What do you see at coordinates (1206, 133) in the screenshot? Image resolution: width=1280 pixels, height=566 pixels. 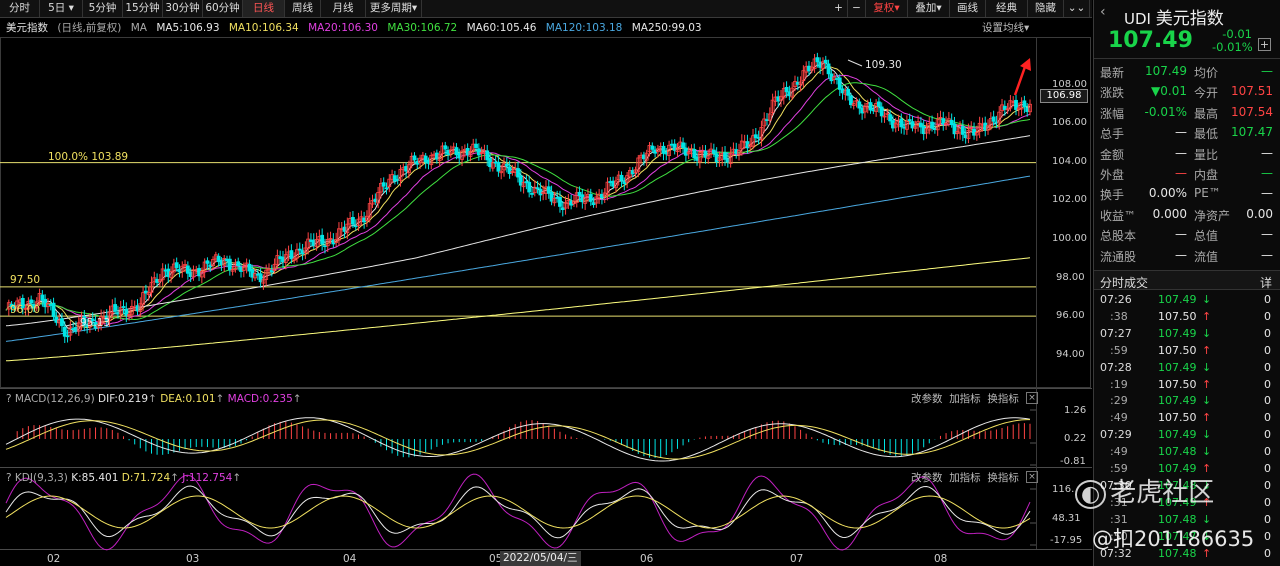 I see `field-label: 最低` at bounding box center [1206, 133].